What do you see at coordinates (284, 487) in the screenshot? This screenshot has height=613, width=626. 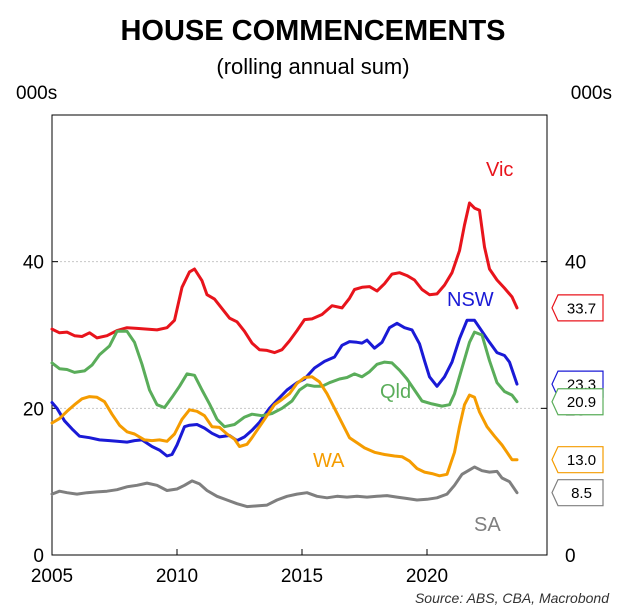 I see `series-line-sa` at bounding box center [284, 487].